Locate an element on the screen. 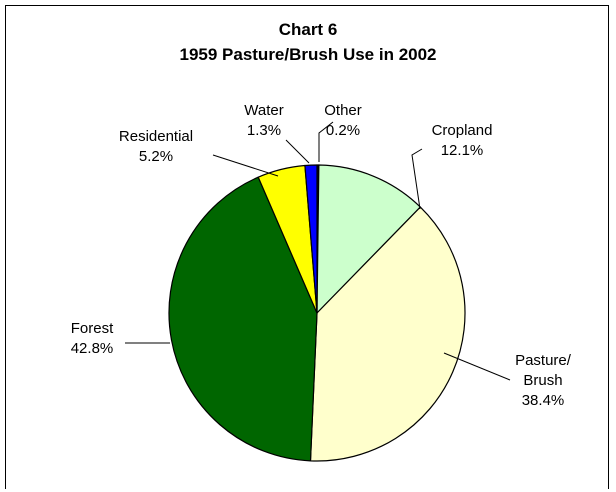 This screenshot has width=616, height=492. slice-label: Other 0.2% is located at coordinates (343, 120).